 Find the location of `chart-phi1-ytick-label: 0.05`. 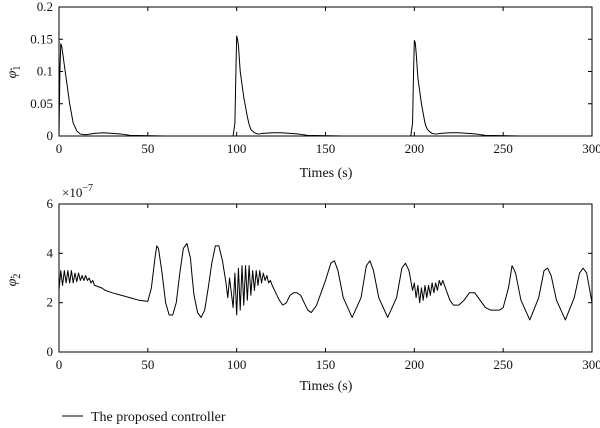

chart-phi1-ytick-label: 0.05 is located at coordinates (41, 103).